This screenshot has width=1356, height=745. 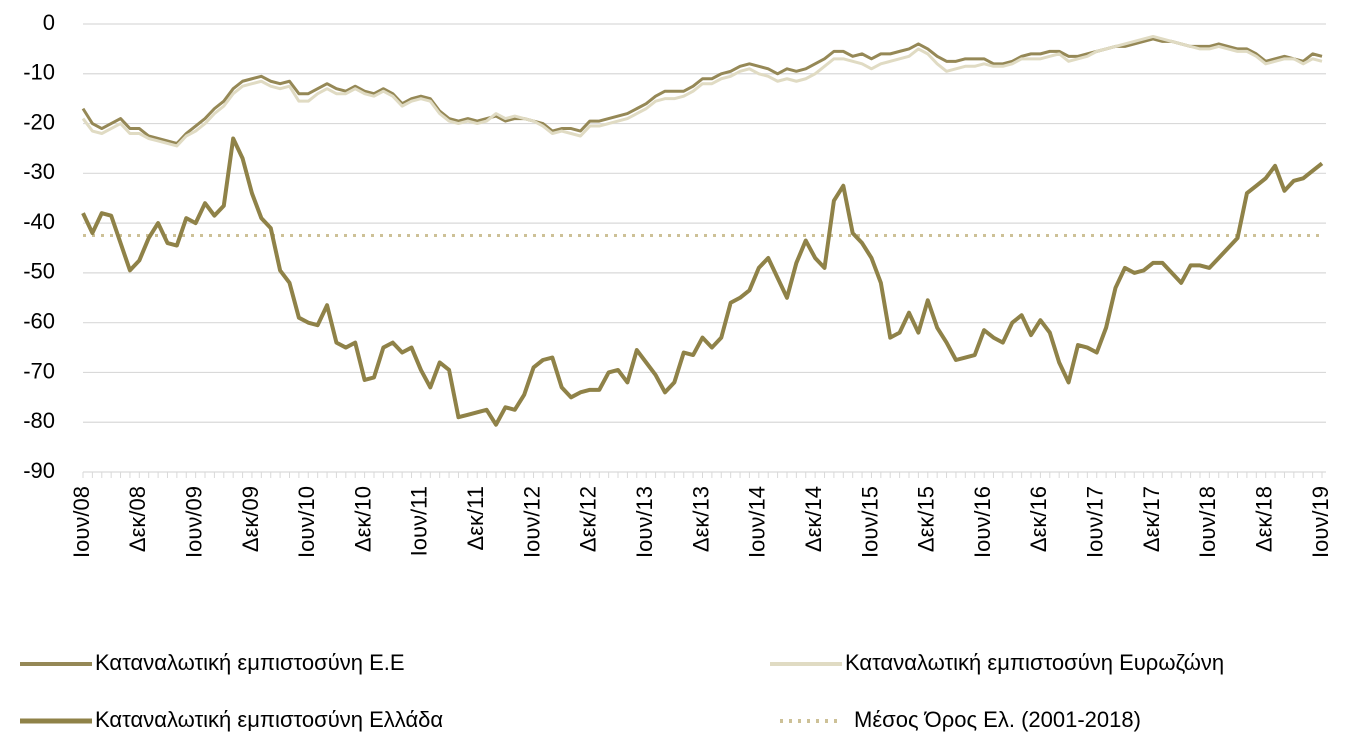 What do you see at coordinates (531, 522) in the screenshot?
I see `x-tick-label: Ιουν/12` at bounding box center [531, 522].